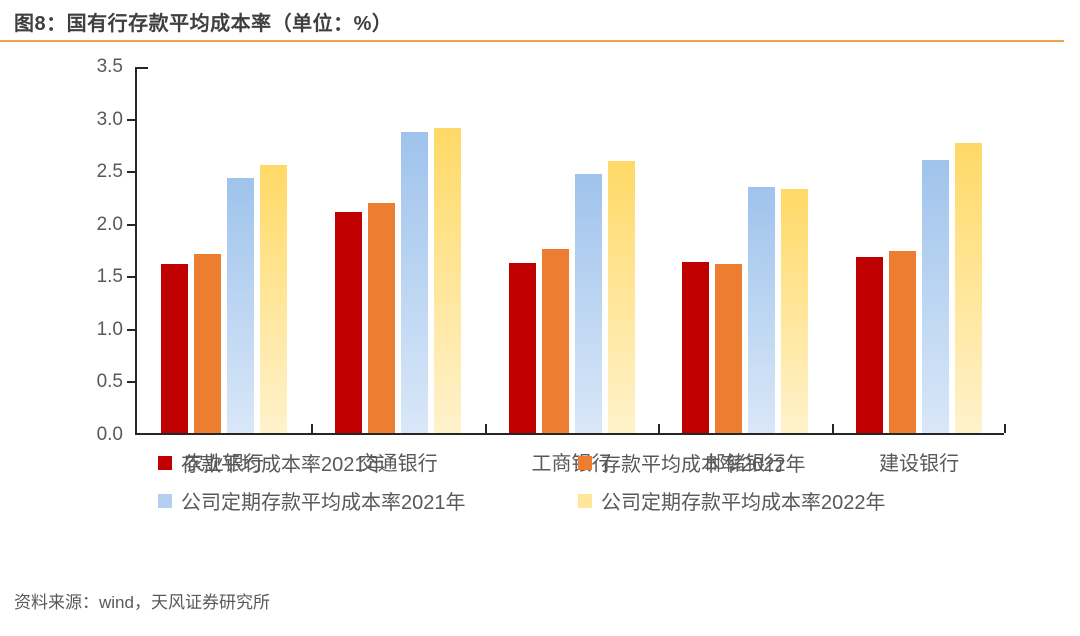  I want to click on y-axis-tick-label: 0.5, so click(109, 382).